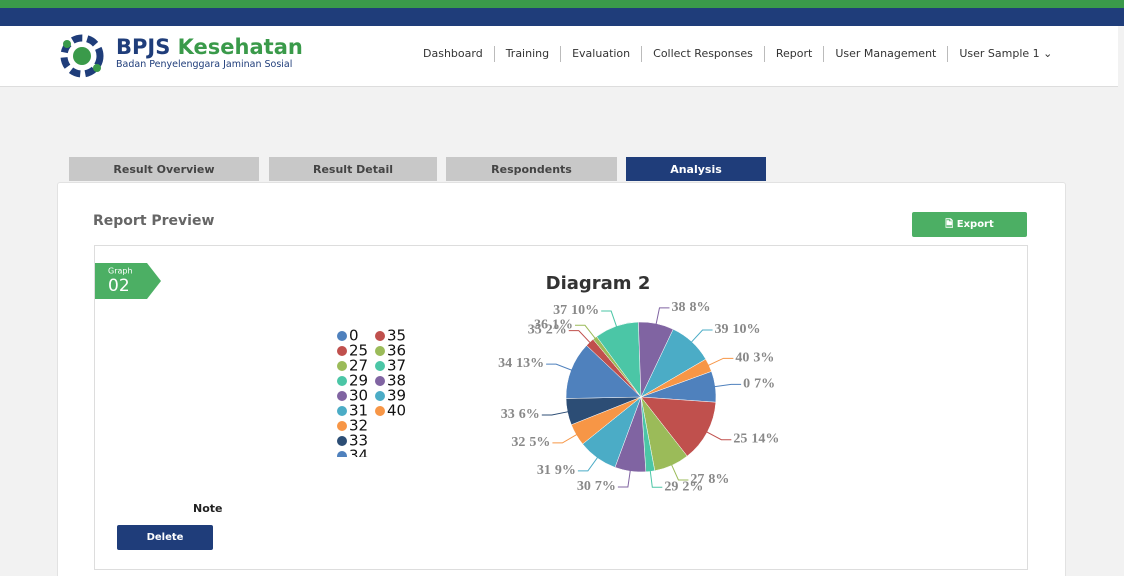  Describe the element at coordinates (584, 486) in the screenshot. I see `label-category: 30` at that location.